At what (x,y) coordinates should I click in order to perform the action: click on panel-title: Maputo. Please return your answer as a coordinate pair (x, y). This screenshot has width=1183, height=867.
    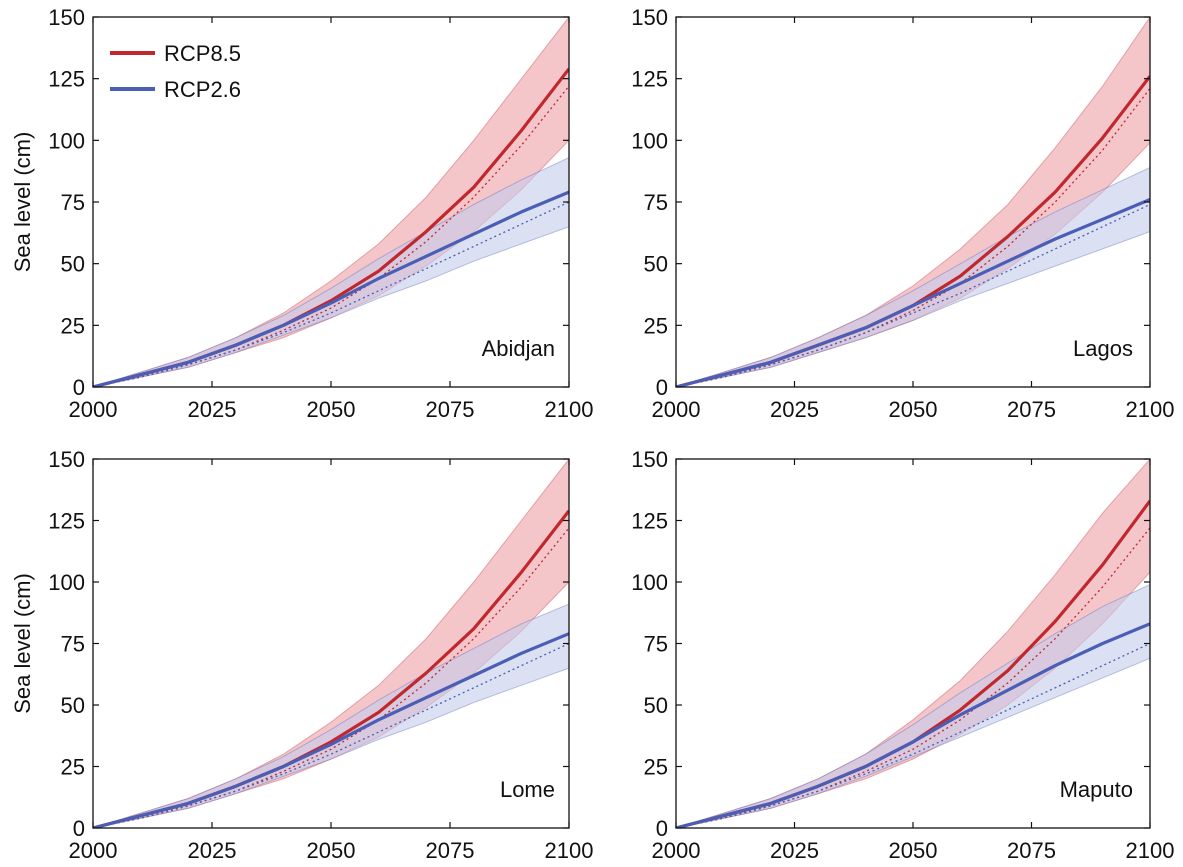
    Looking at the image, I should click on (1096, 789).